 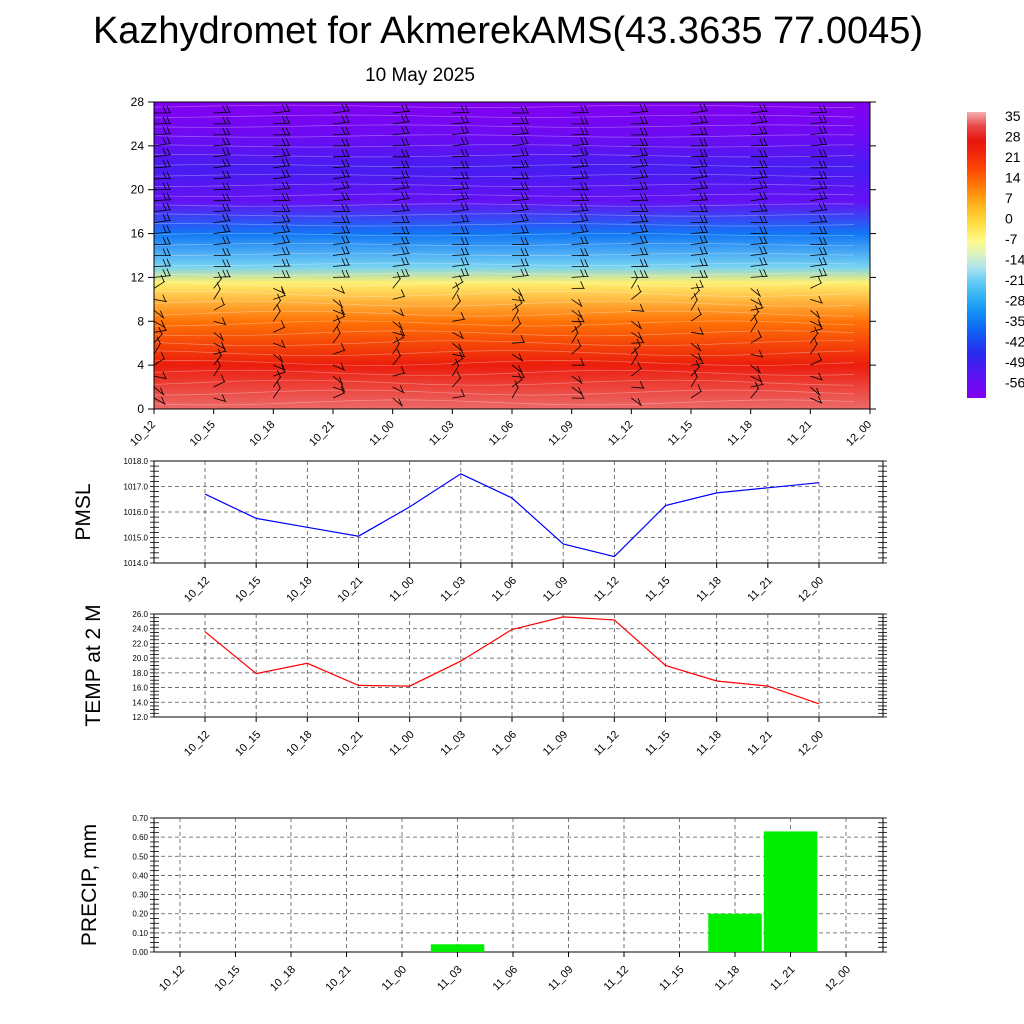 What do you see at coordinates (450, 979) in the screenshot?
I see `x-tick-label: 11_03` at bounding box center [450, 979].